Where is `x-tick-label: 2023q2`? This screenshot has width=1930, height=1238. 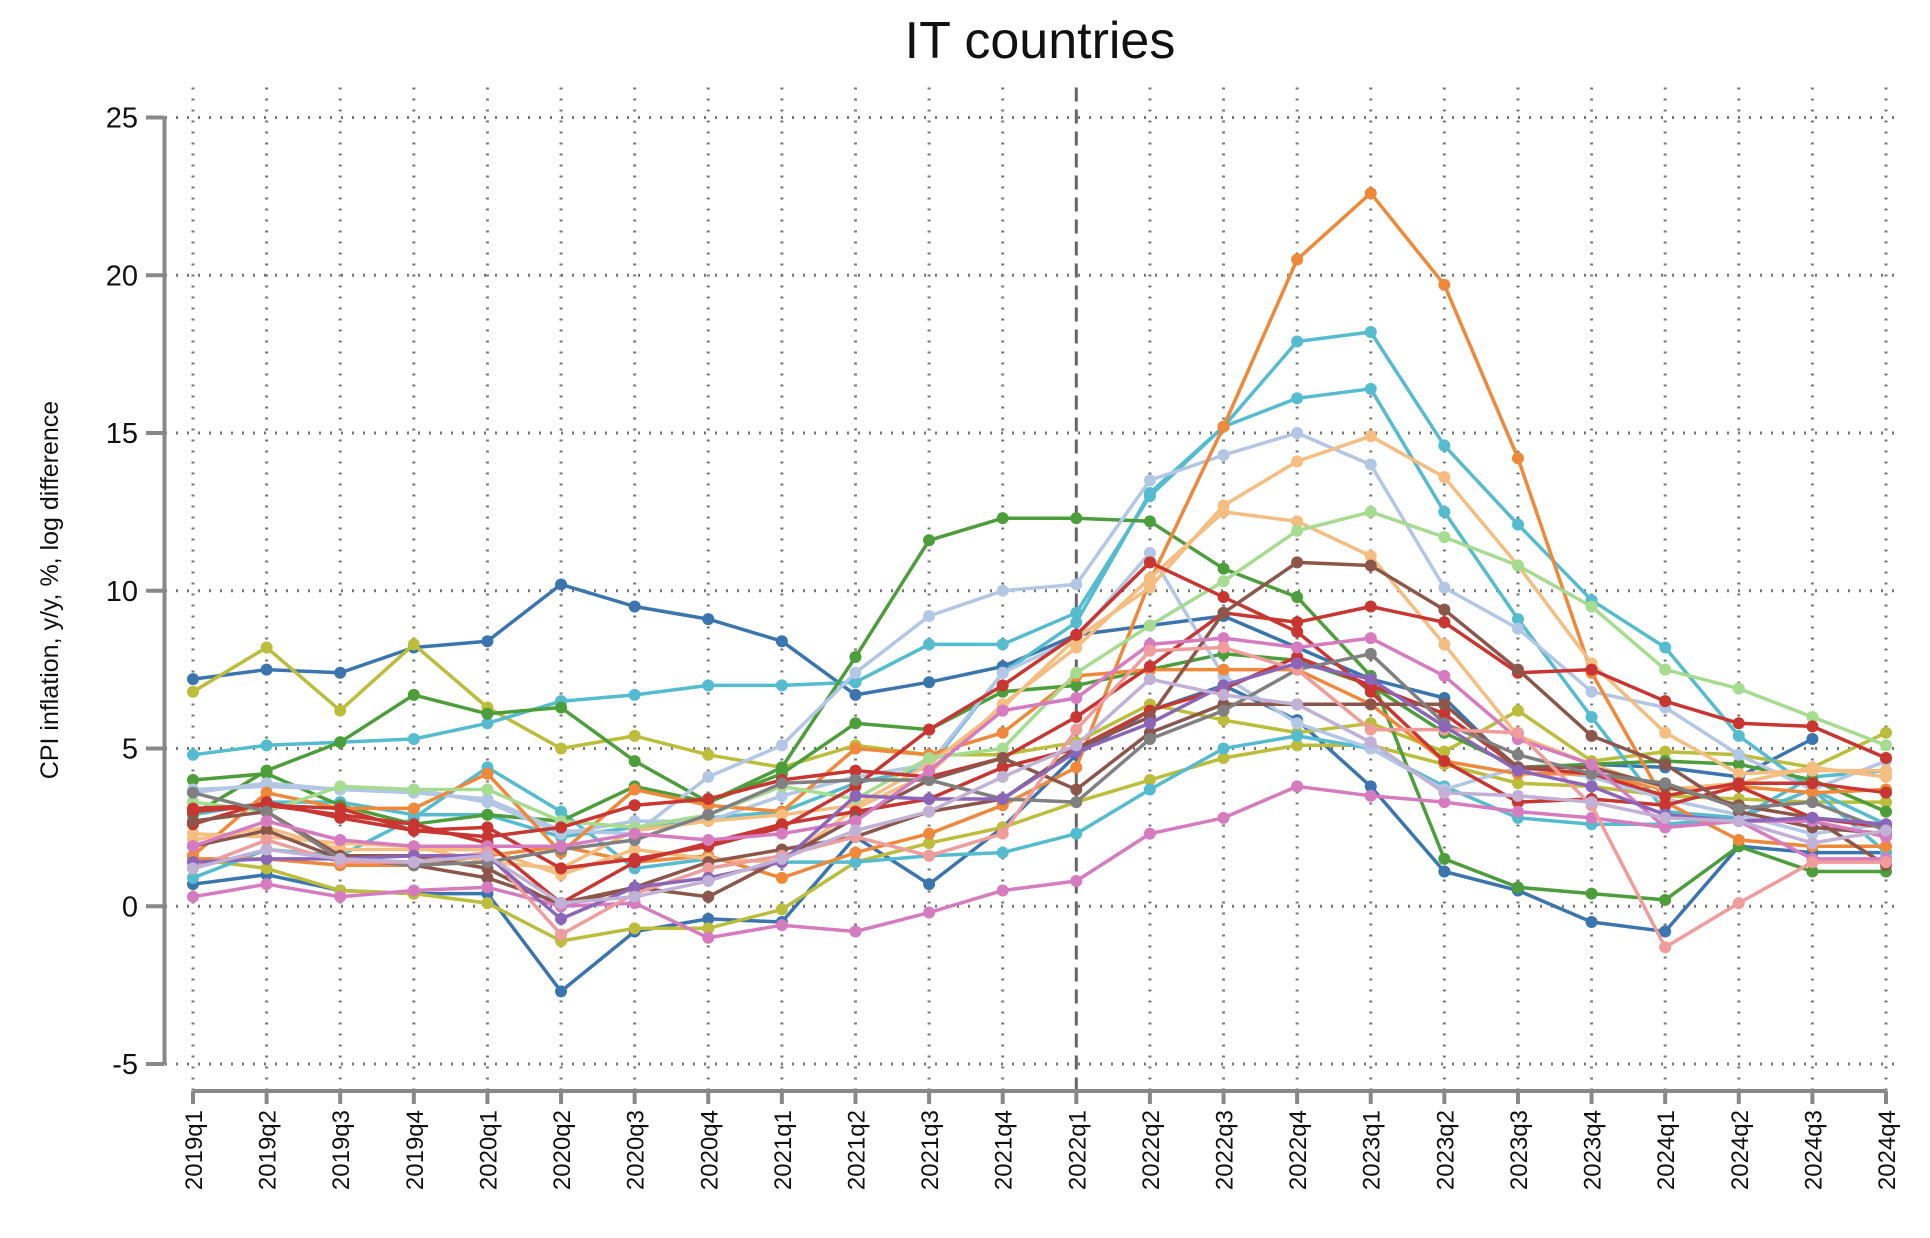
x-tick-label: 2023q2 is located at coordinates (1445, 1150).